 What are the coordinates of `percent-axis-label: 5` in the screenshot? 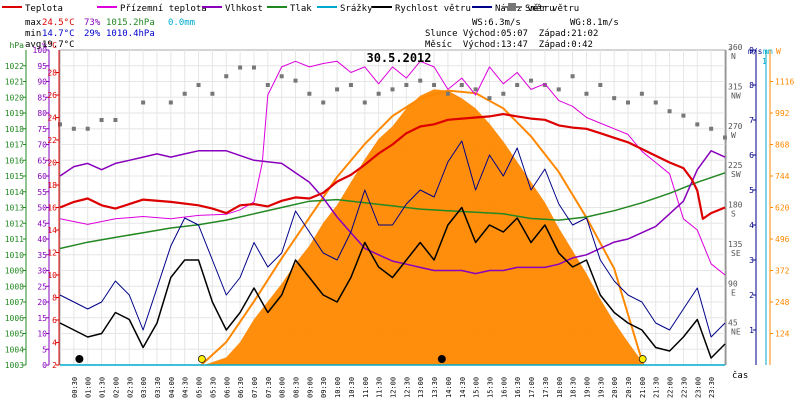 It's located at (44, 349).